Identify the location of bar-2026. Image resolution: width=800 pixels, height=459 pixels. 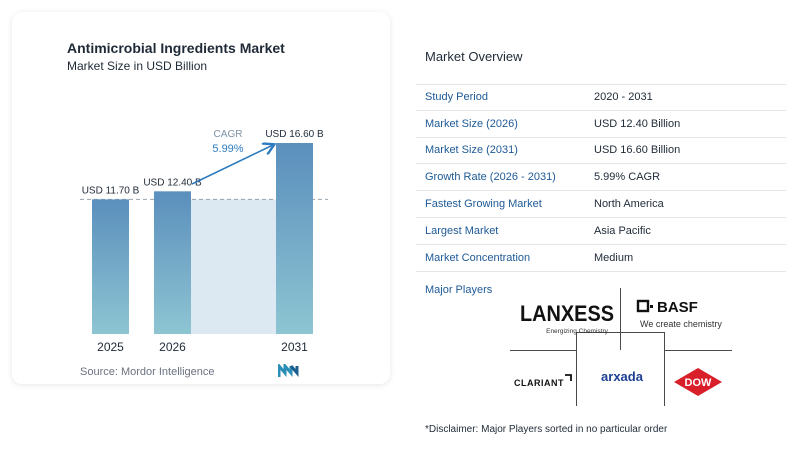
(172, 262).